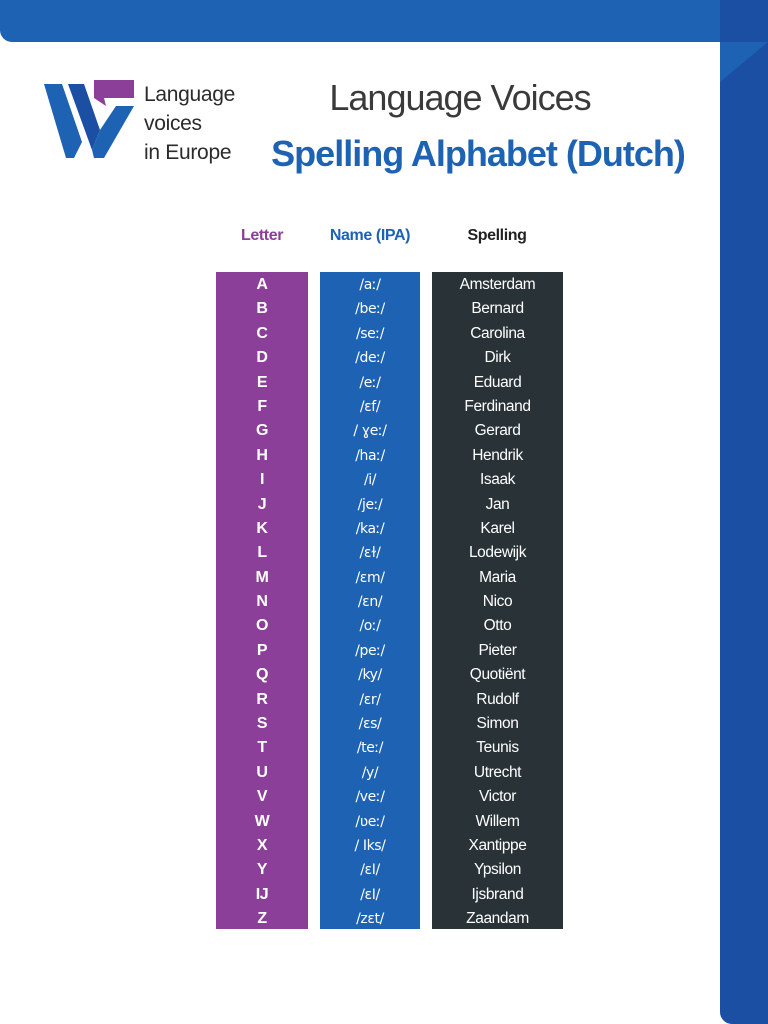 The width and height of the screenshot is (768, 1024). What do you see at coordinates (262, 309) in the screenshot?
I see `letter-cell: B` at bounding box center [262, 309].